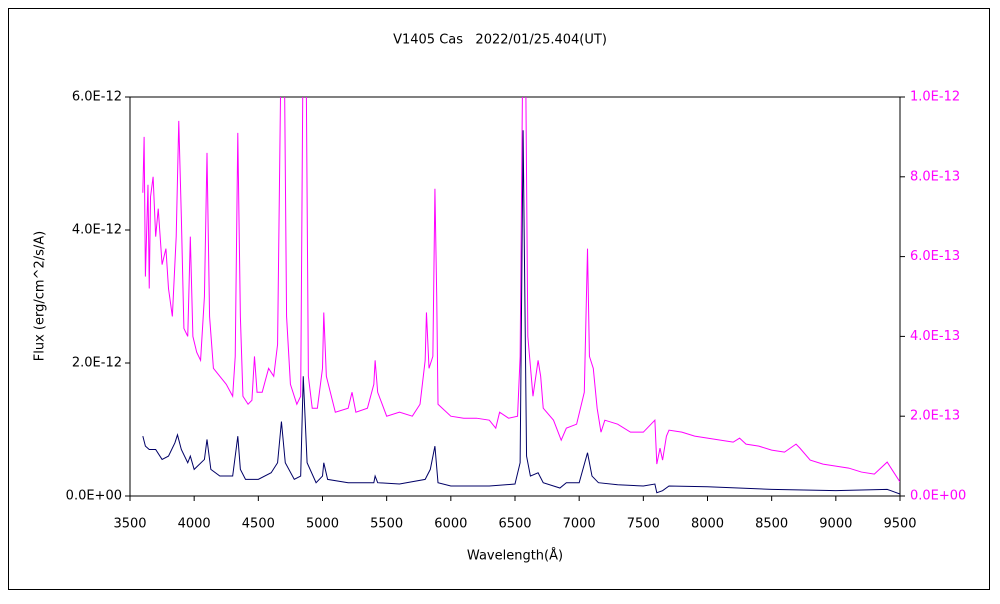  I want to click on y-tick-label: 0.0E+00, so click(94, 496).